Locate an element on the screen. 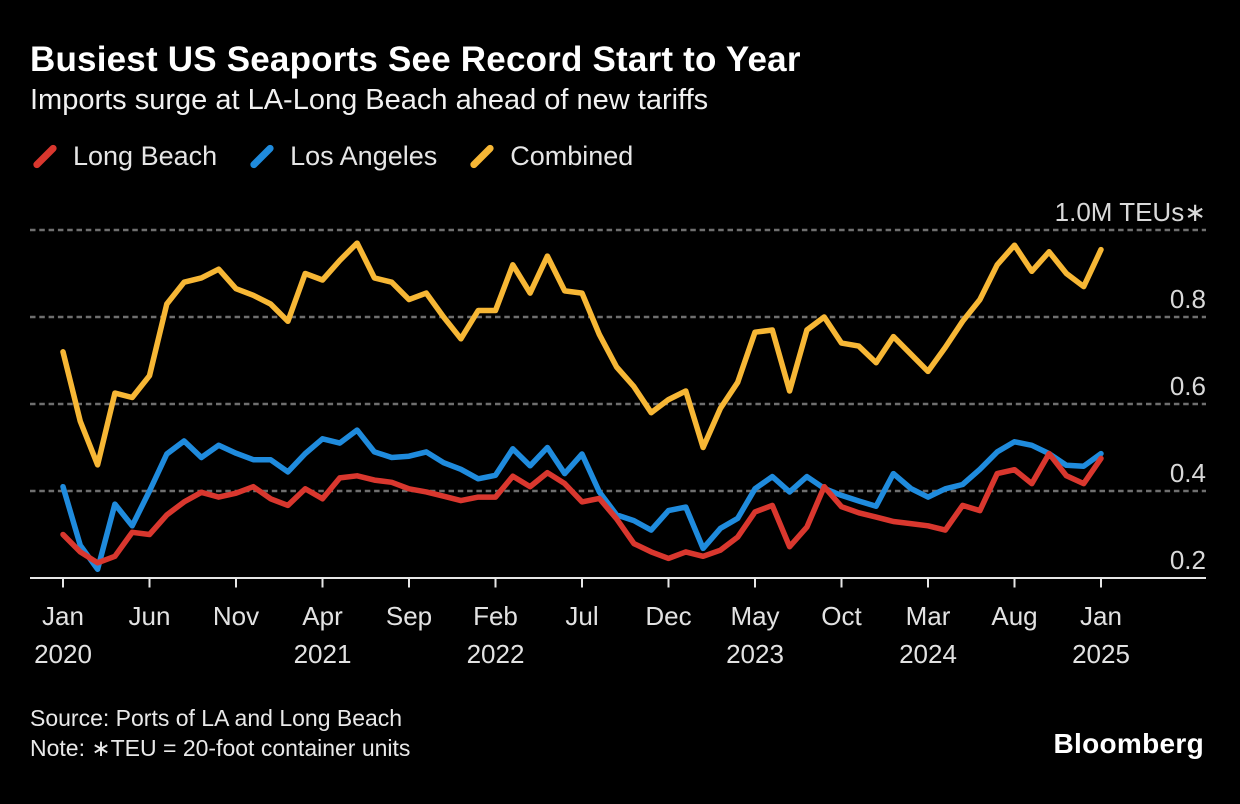  x-axis-tick-label-month: Nov is located at coordinates (236, 616).